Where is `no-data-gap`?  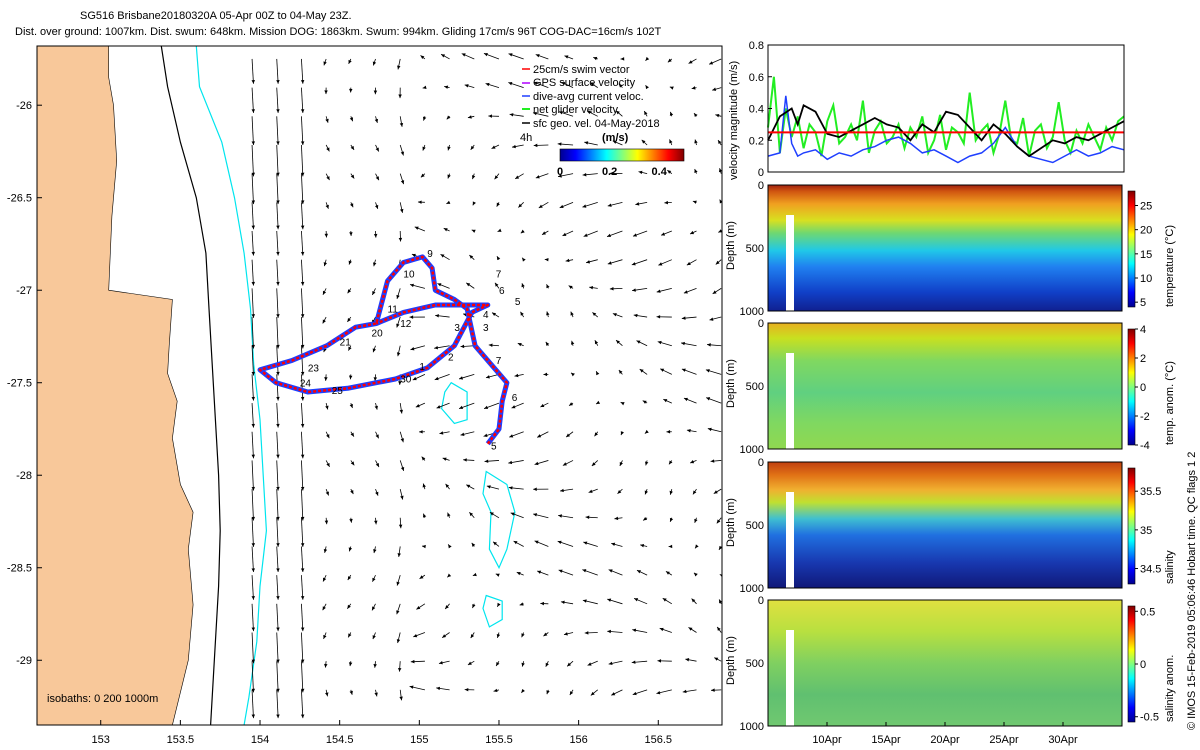 no-data-gap is located at coordinates (790, 401).